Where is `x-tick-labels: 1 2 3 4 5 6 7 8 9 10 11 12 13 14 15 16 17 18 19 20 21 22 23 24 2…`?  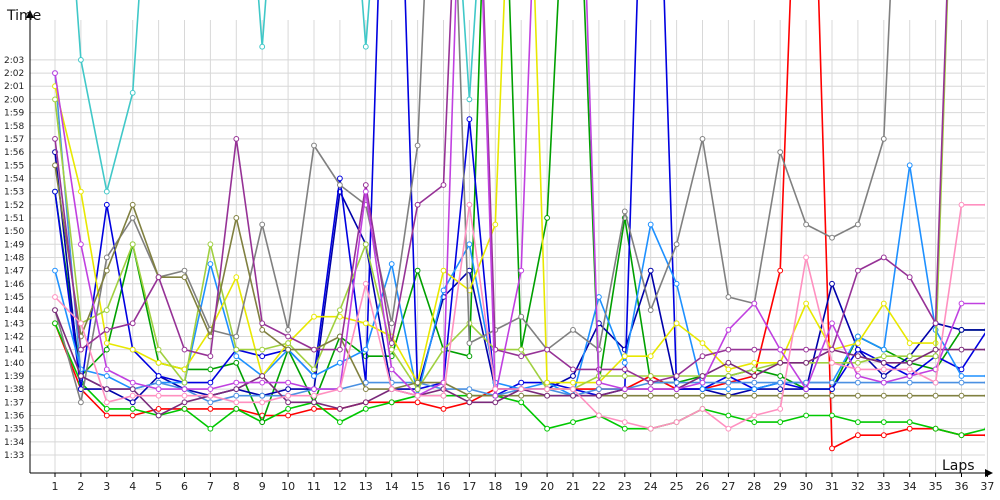 x-tick-labels: 1 2 3 4 5 6 7 8 9 10 11 12 13 14 15 16 17 18 19 20 21 22 23 24 2… is located at coordinates (523, 483).